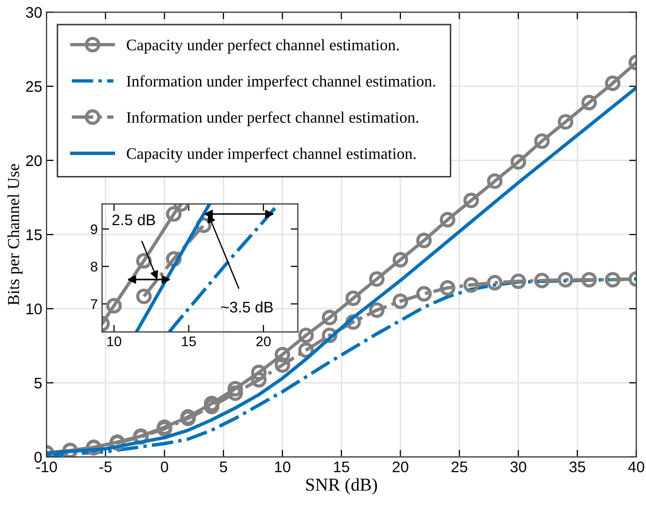 This screenshot has width=646, height=506. I want to click on x-tick-label: 5, so click(224, 467).